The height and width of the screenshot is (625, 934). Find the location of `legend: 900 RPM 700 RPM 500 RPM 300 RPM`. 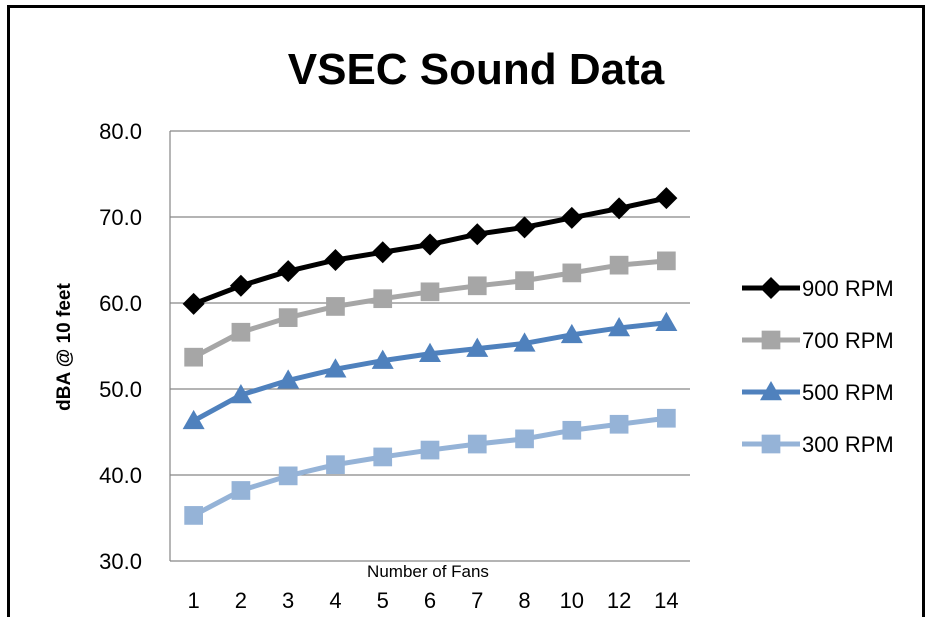

legend: 900 RPM 700 RPM 500 RPM 300 RPM is located at coordinates (818, 366).